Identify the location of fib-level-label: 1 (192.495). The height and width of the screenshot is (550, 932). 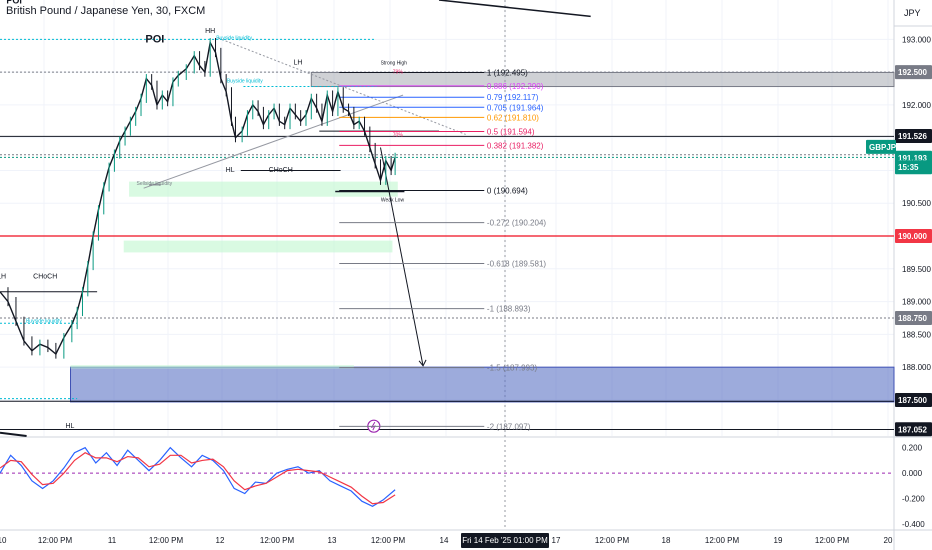
(507, 72).